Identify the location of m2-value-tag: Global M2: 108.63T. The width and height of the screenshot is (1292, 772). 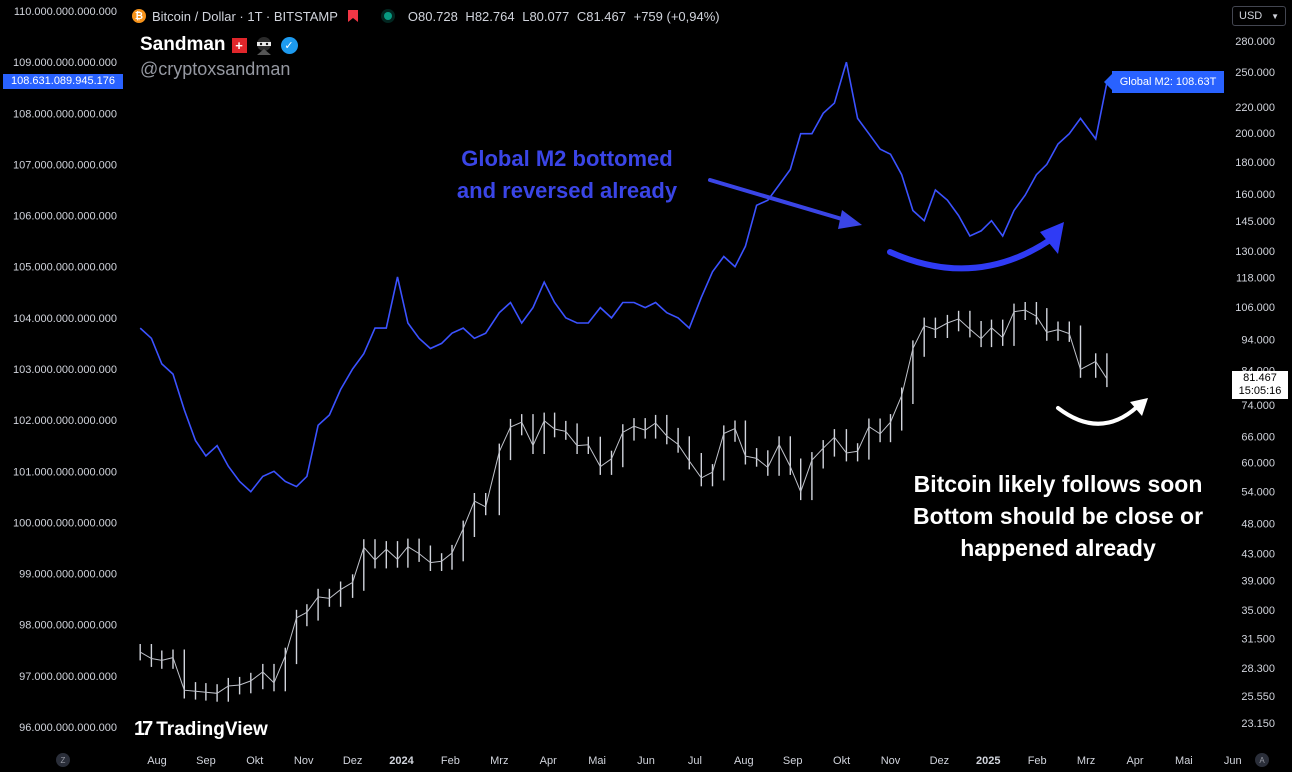
(1164, 82).